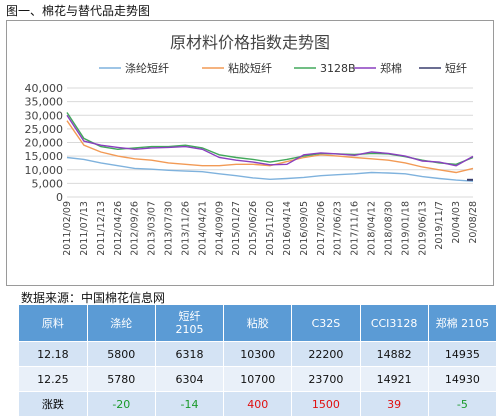 The width and height of the screenshot is (499, 417). Describe the element at coordinates (44, 115) in the screenshot. I see `y-tick-label: 30,000` at that location.